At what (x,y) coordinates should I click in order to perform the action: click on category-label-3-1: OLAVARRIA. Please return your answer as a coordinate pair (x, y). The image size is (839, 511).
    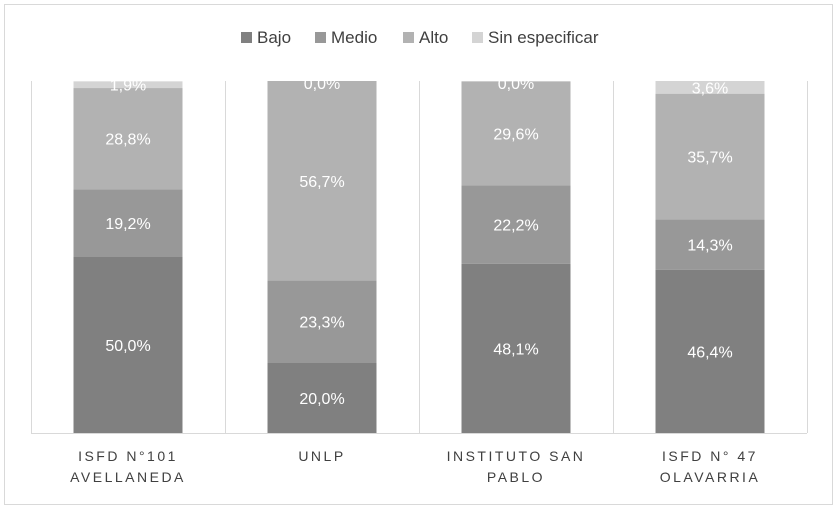
    Looking at the image, I should click on (710, 477).